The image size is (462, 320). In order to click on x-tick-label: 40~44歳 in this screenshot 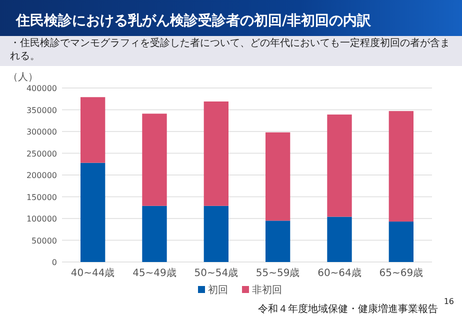, I will do `click(92, 273)`.